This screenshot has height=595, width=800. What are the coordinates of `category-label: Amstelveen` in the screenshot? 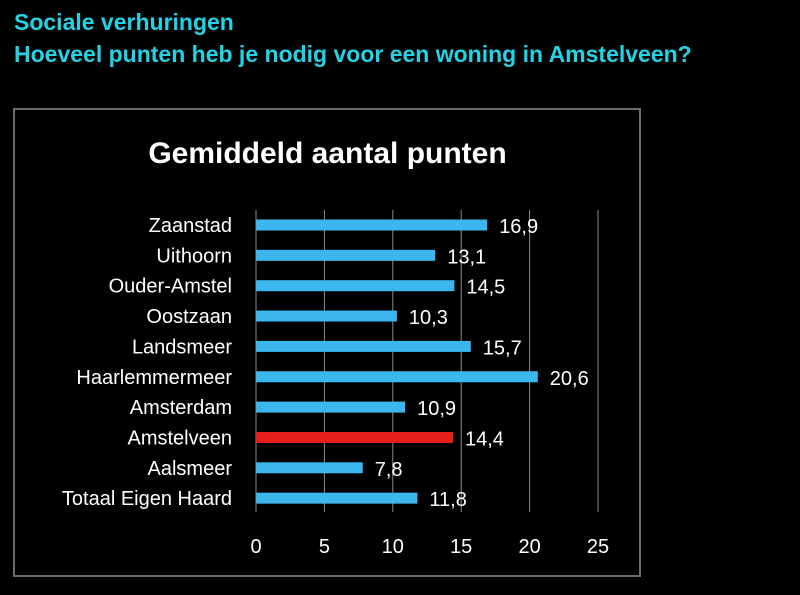 It's located at (180, 438).